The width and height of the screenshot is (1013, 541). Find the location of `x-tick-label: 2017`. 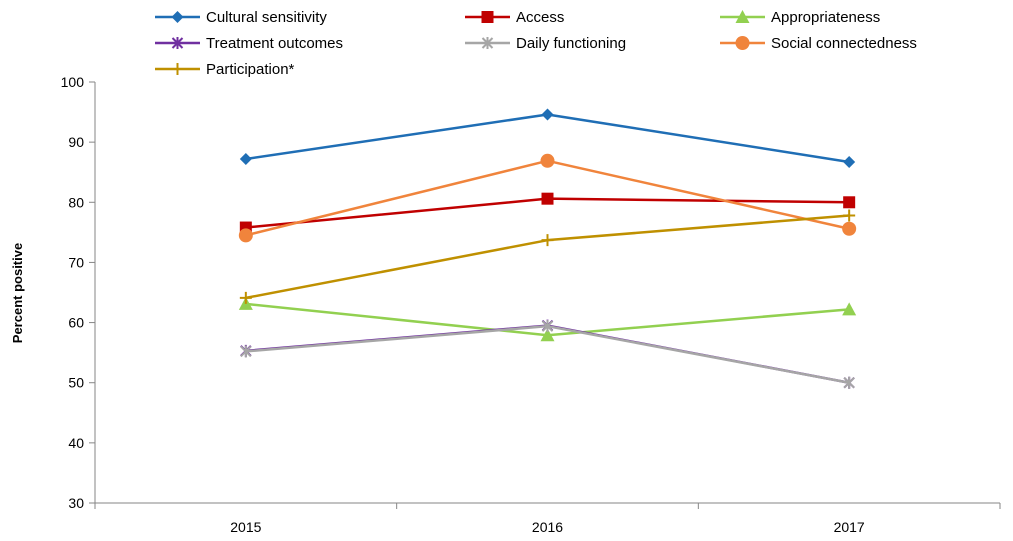

x-tick-label: 2017 is located at coordinates (849, 527).